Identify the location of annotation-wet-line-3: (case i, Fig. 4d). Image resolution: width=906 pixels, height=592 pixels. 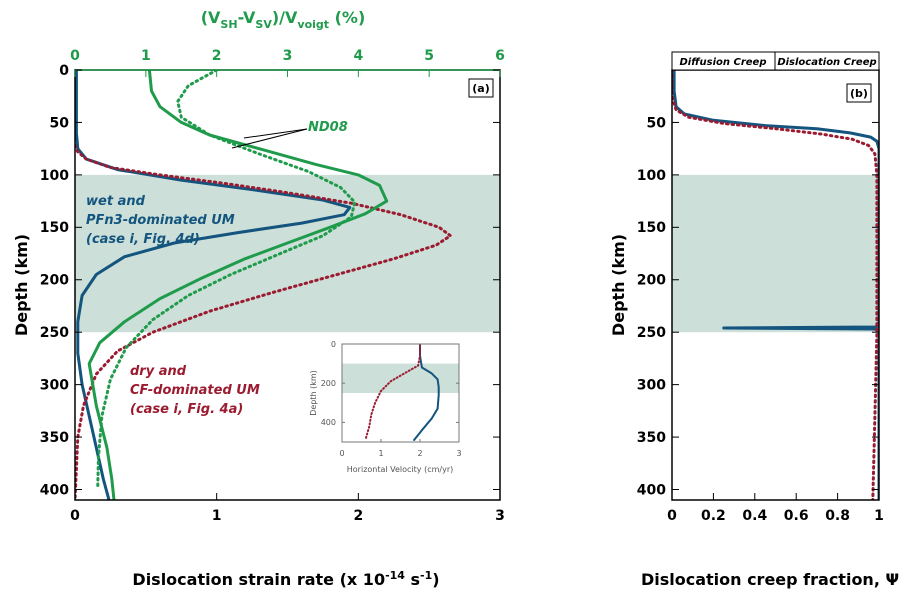
(143, 239).